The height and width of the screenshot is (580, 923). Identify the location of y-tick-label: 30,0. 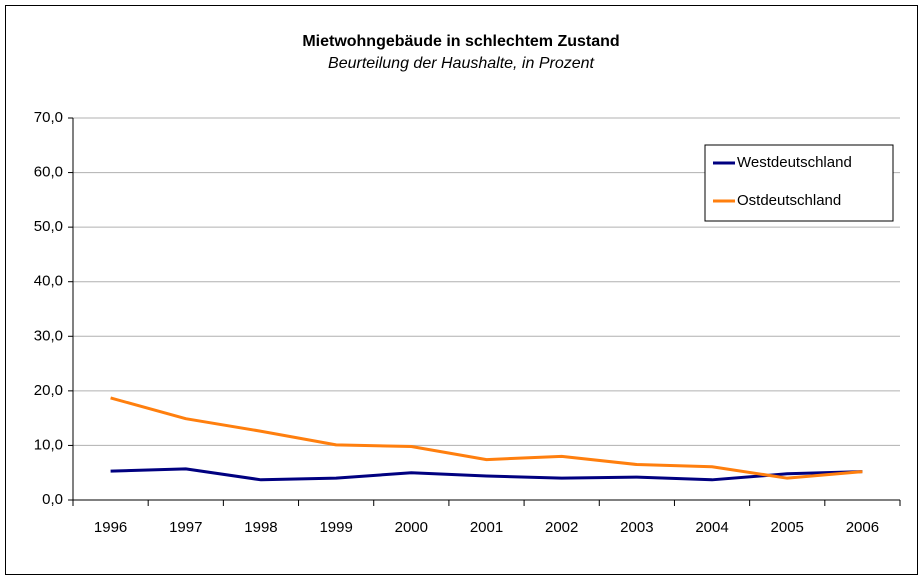
(48, 335).